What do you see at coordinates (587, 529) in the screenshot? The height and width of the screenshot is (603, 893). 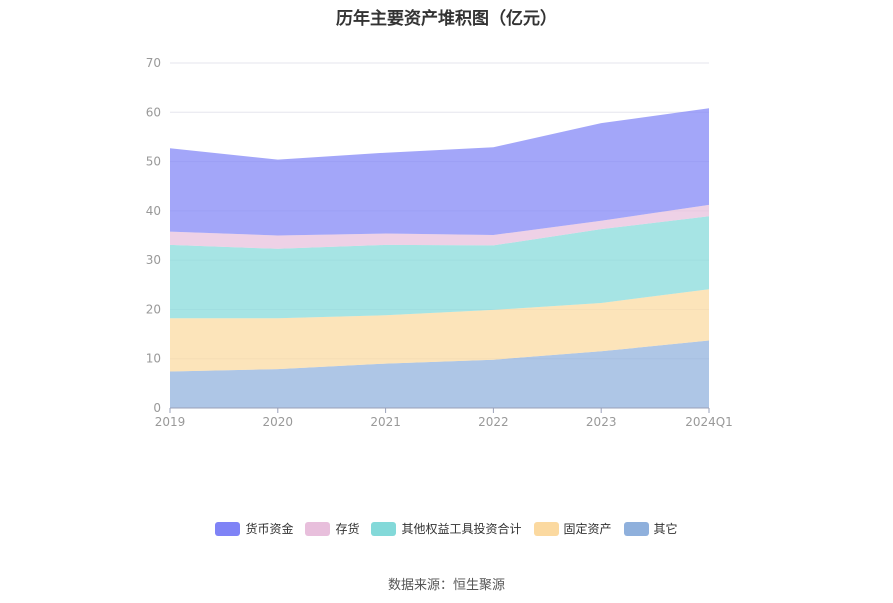 I see `legend-label-fixed-assets: 固定资产` at bounding box center [587, 529].